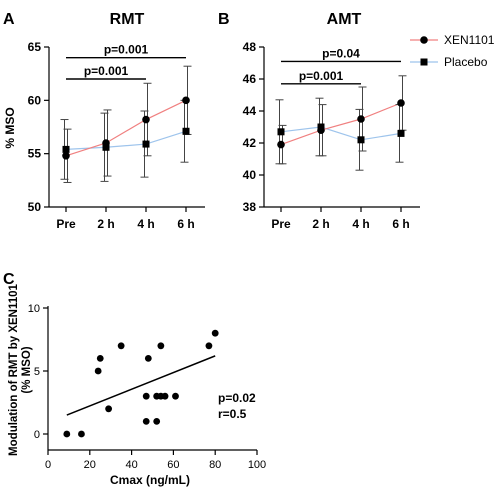  I want to click on panel-a-axes, so click(126, 127).